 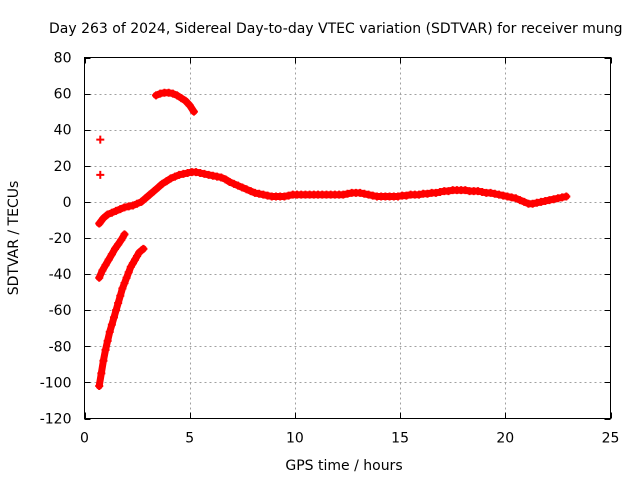 I want to click on y-tick-label: -100, so click(x=56, y=383).